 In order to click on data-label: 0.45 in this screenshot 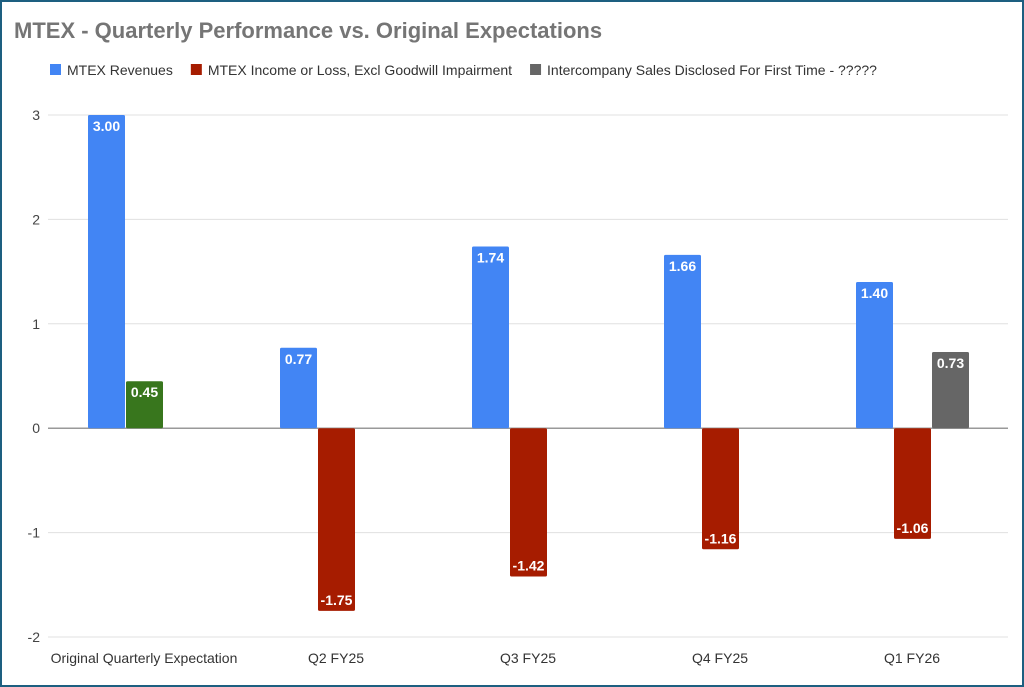, I will do `click(144, 392)`.